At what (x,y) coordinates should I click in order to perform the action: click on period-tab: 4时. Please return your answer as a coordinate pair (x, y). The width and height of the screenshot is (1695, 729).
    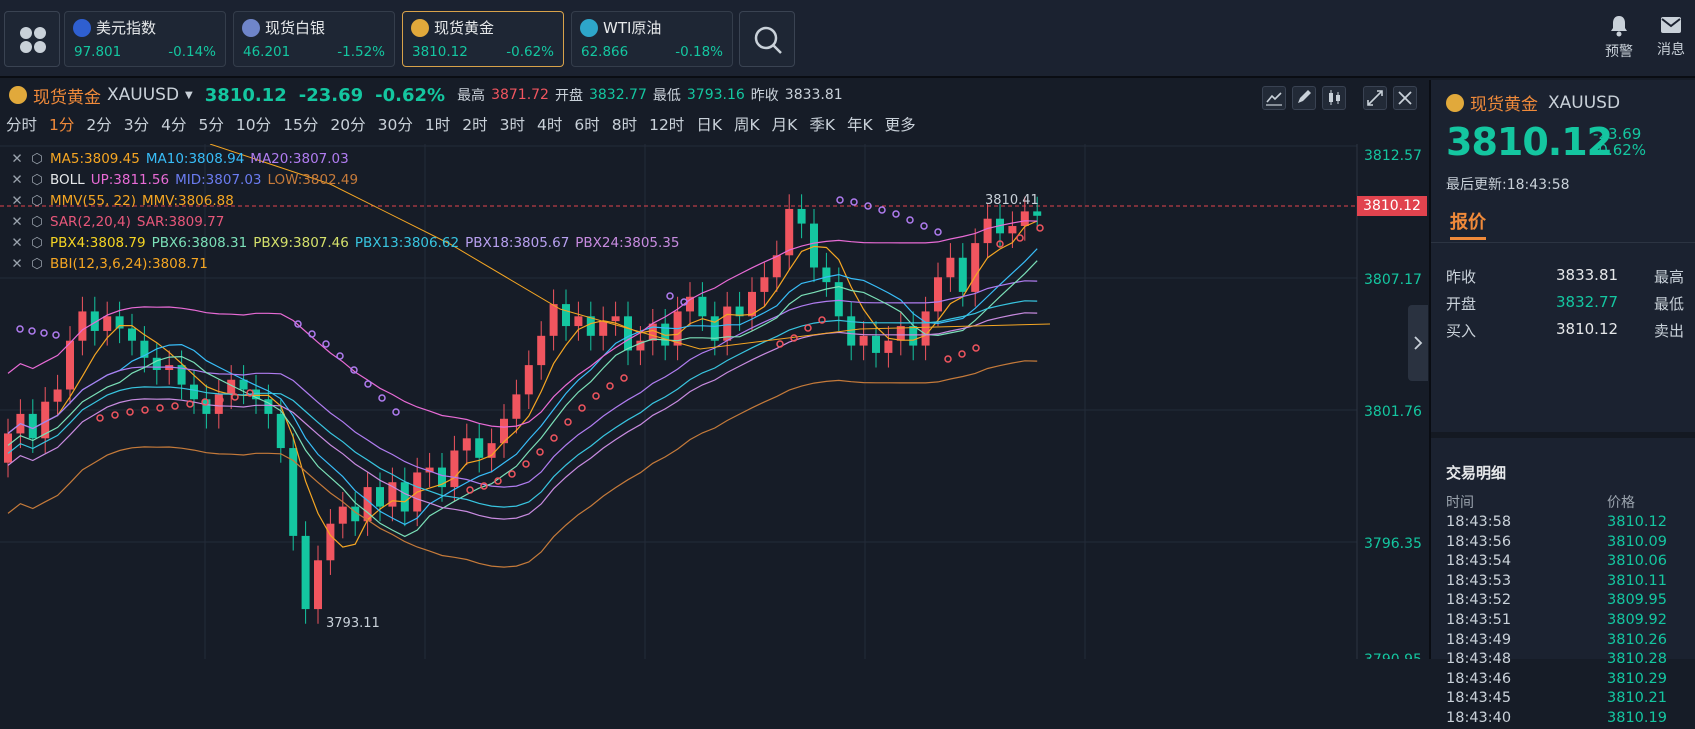
    Looking at the image, I should click on (549, 125).